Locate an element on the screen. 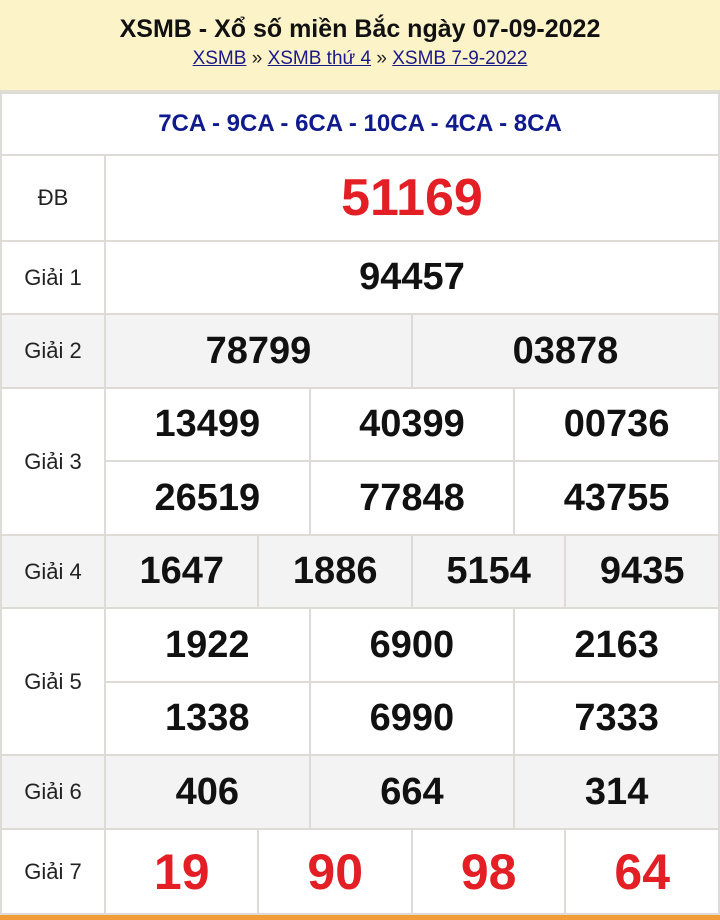  row-g5b: 1338 6990 7333 is located at coordinates (360, 718).